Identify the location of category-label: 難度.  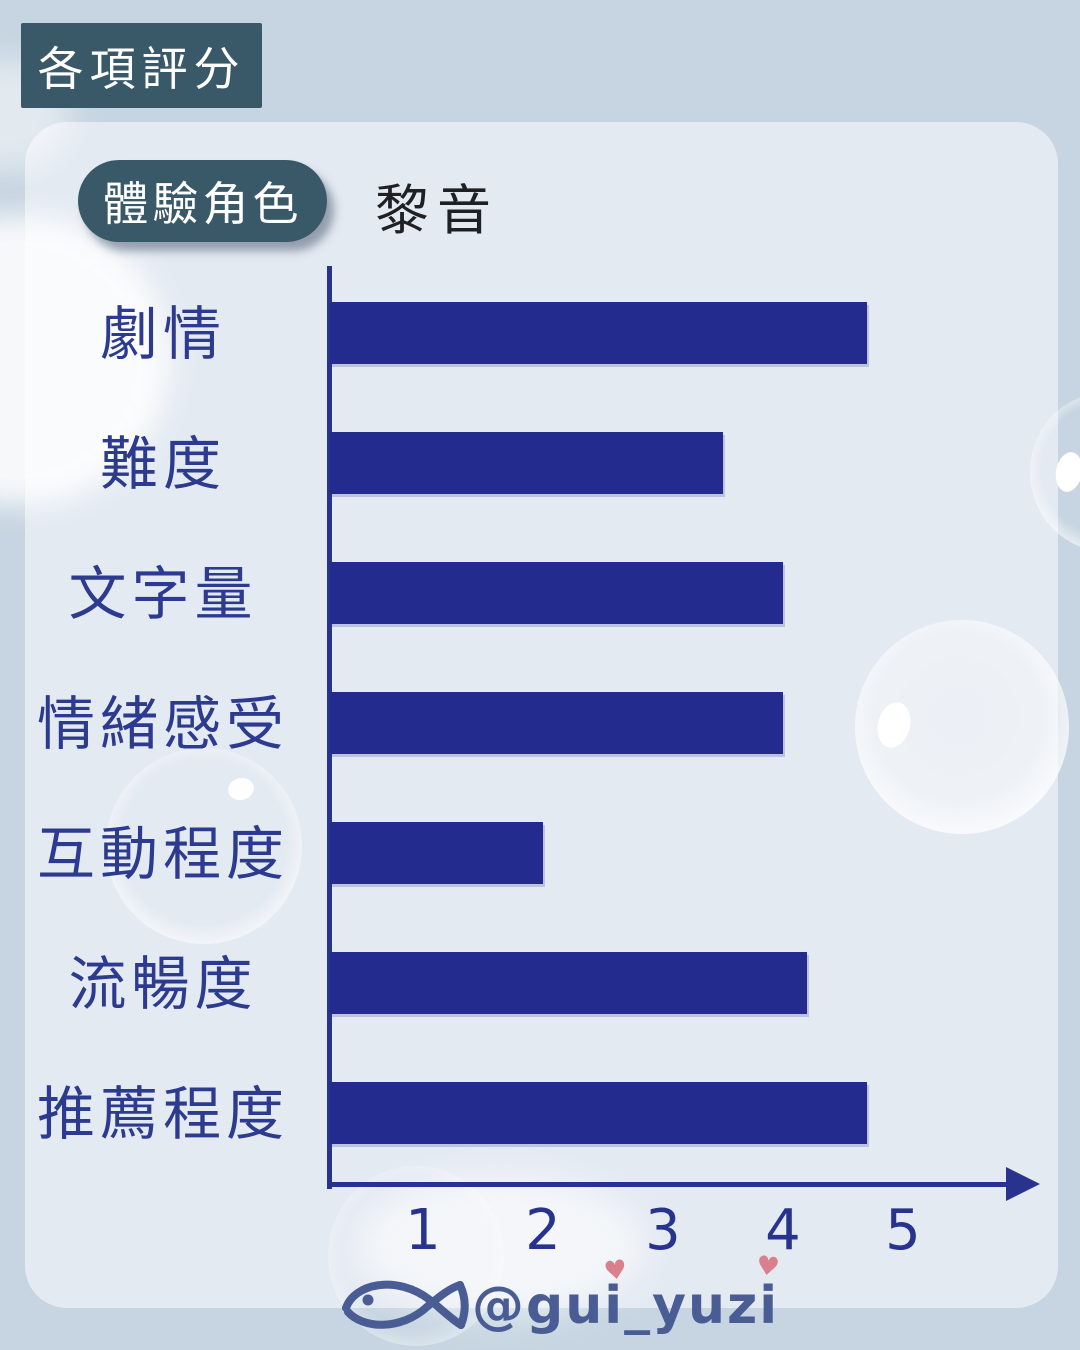
(162, 464).